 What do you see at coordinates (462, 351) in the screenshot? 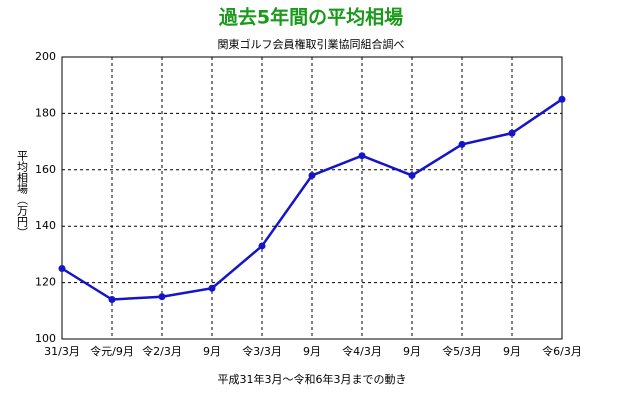
I see `x-tick-label: 令5/3月` at bounding box center [462, 351].